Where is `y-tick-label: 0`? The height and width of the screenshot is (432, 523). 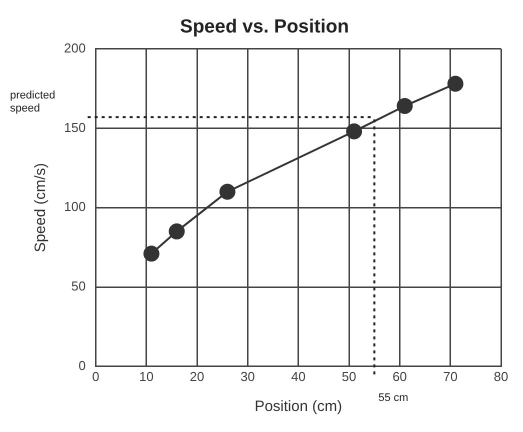 y-tick-label: 0 is located at coordinates (82, 365).